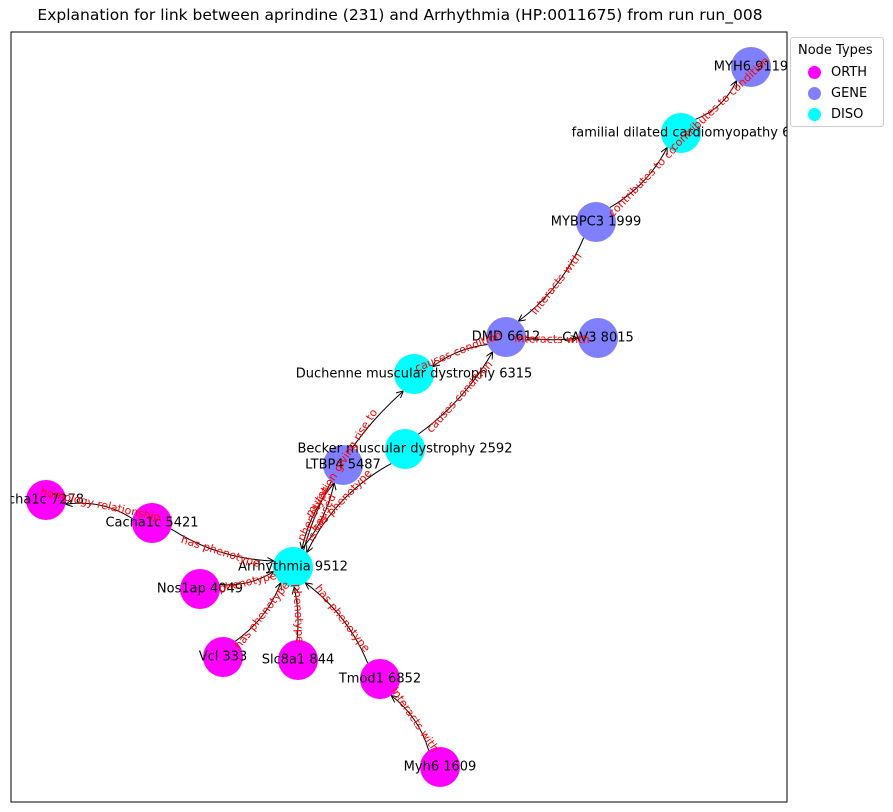 The image size is (893, 812). What do you see at coordinates (349, 508) in the screenshot?
I see `edge-becker-arrhythmia` at bounding box center [349, 508].